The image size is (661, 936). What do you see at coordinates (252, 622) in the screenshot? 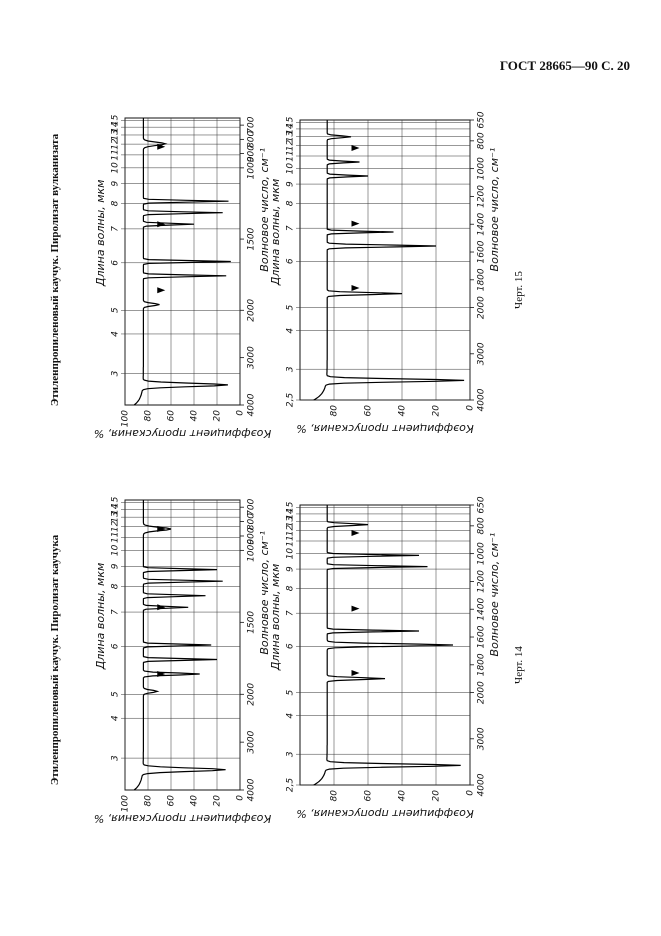
I see `wavenumber-tick: 1500` at bounding box center [252, 622].